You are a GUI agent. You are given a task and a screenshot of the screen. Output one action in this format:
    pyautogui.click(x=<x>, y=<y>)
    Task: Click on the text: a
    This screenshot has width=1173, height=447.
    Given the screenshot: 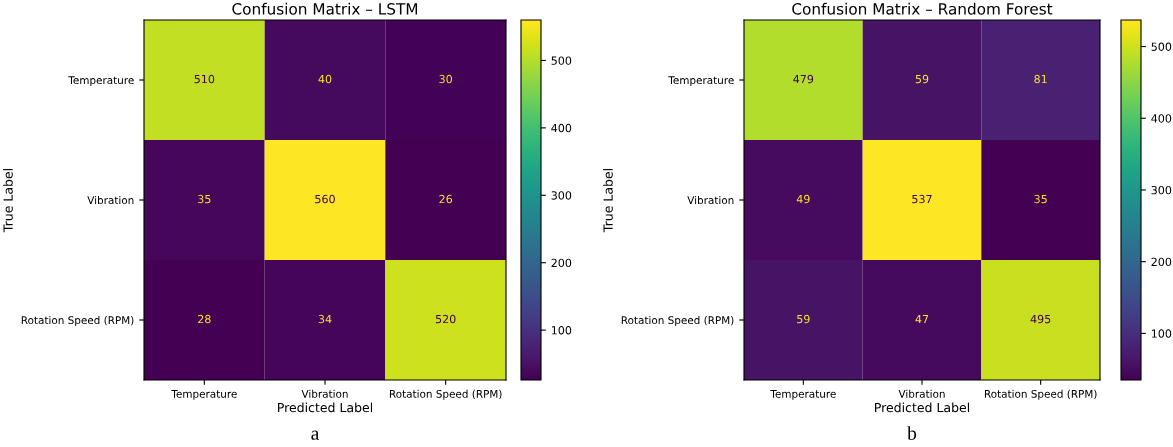 What is the action you would take?
    pyautogui.click(x=315, y=435)
    